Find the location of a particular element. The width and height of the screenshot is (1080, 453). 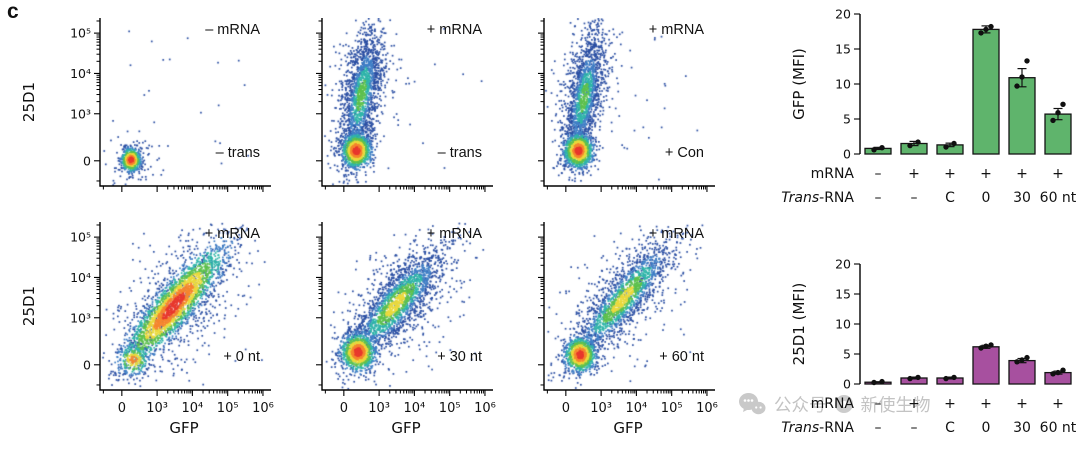

flow-plot-2: + mRNA – trans is located at coordinates (404, 105).